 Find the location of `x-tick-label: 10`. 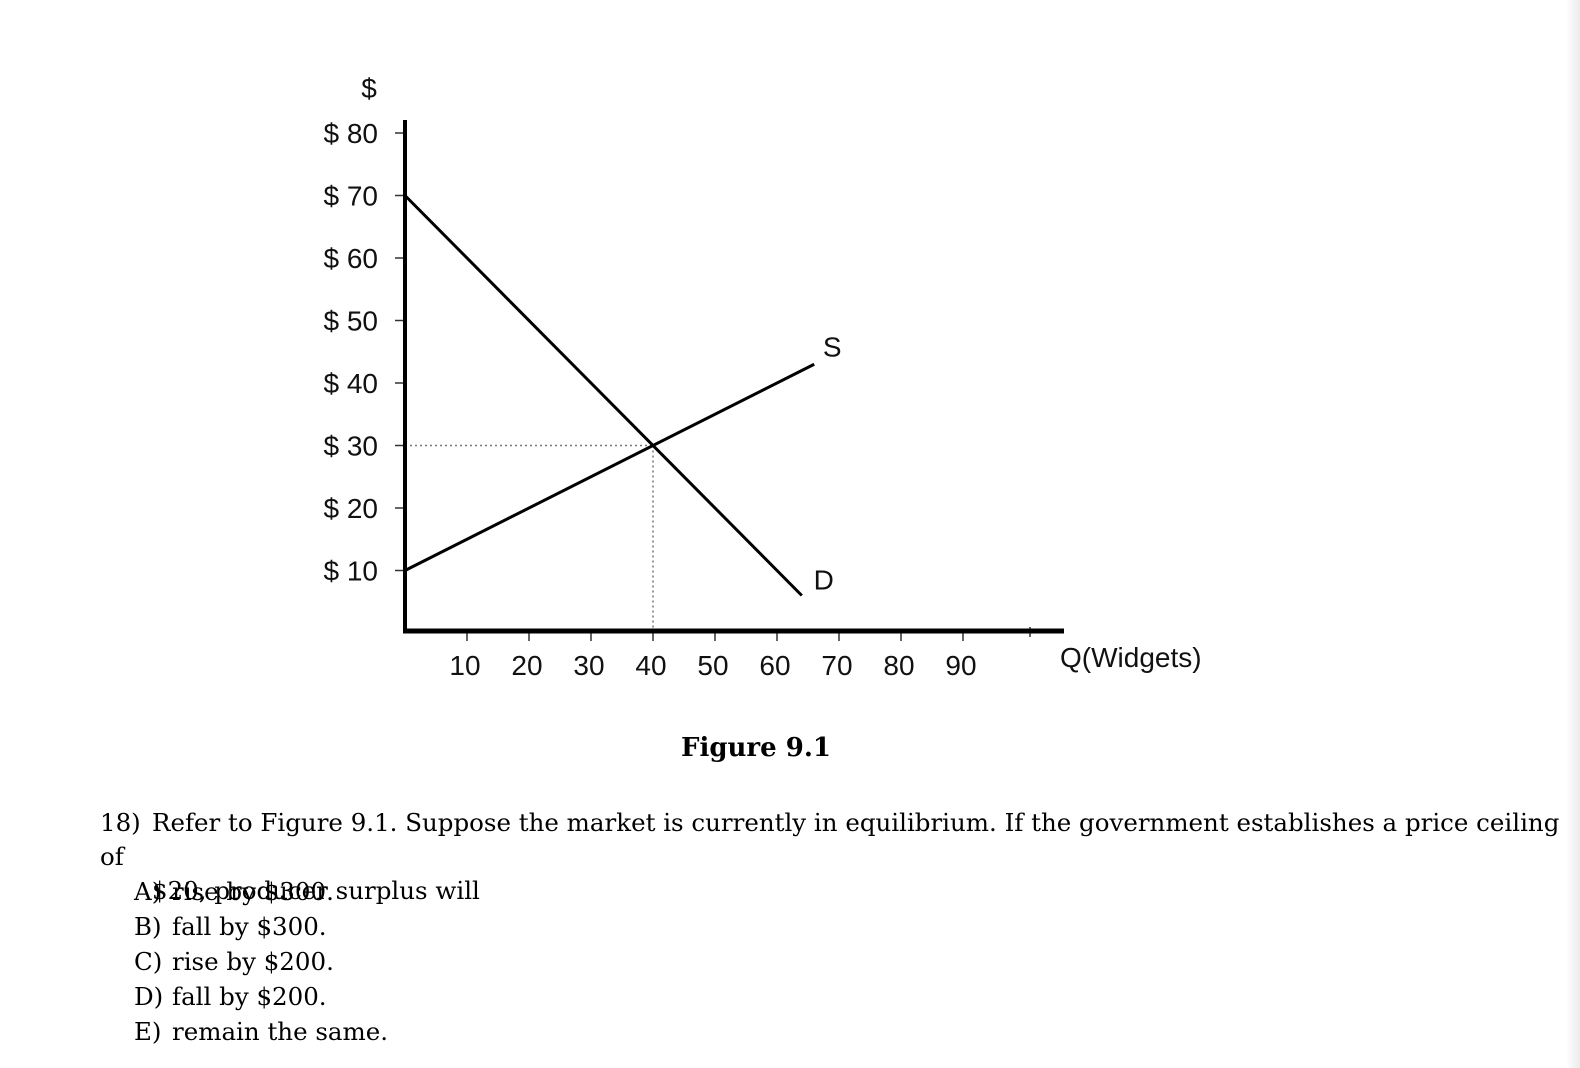

x-tick-label: 10 is located at coordinates (464, 665).